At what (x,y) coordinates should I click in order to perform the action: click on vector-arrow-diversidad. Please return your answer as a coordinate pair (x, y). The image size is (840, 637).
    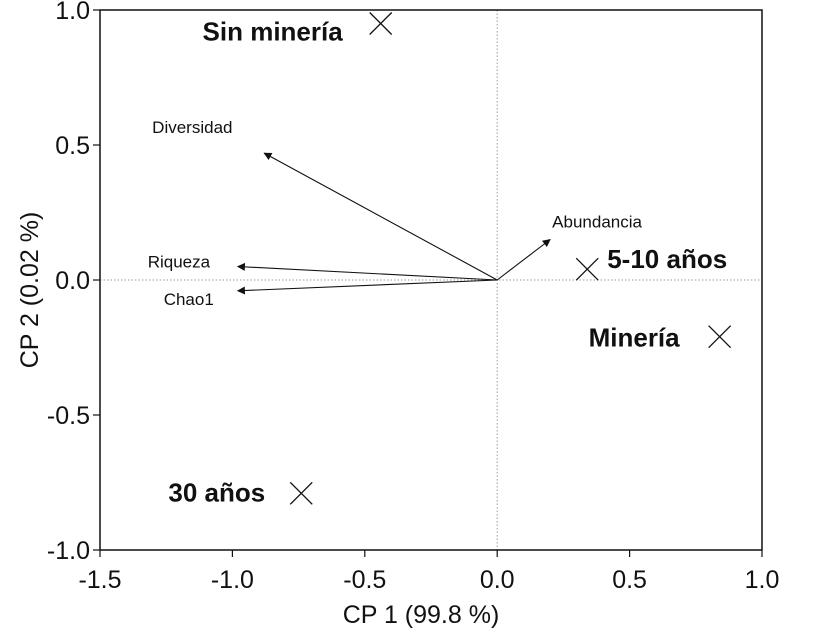
    Looking at the image, I should click on (380, 216).